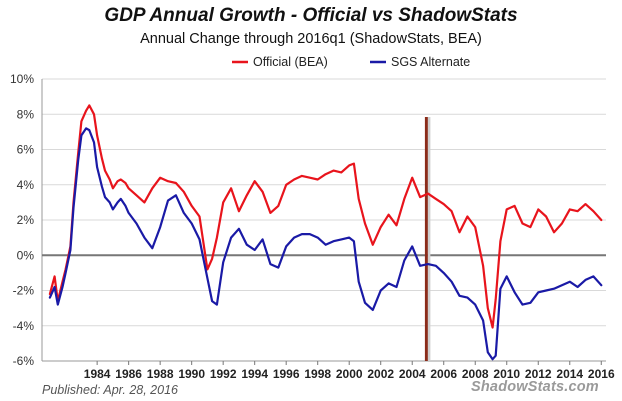 The height and width of the screenshot is (401, 622). Describe the element at coordinates (26, 114) in the screenshot. I see `y-tick-label: 8%` at that location.